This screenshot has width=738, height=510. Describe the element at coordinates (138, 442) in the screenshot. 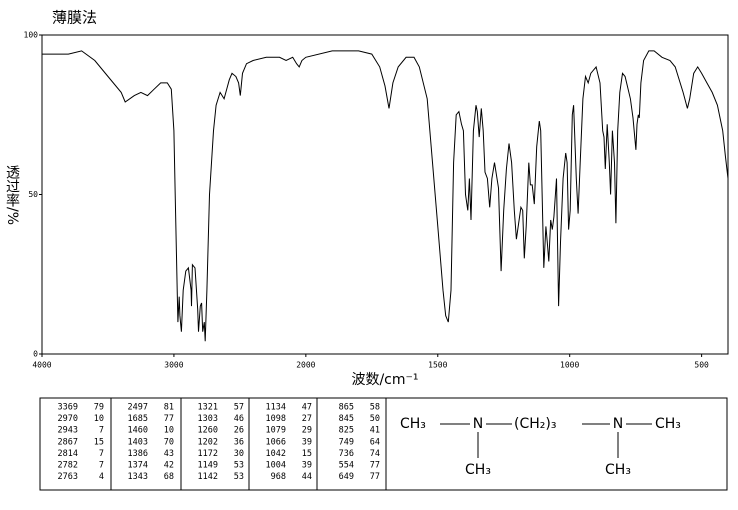

I see `table-wavenumber: 1403` at that location.